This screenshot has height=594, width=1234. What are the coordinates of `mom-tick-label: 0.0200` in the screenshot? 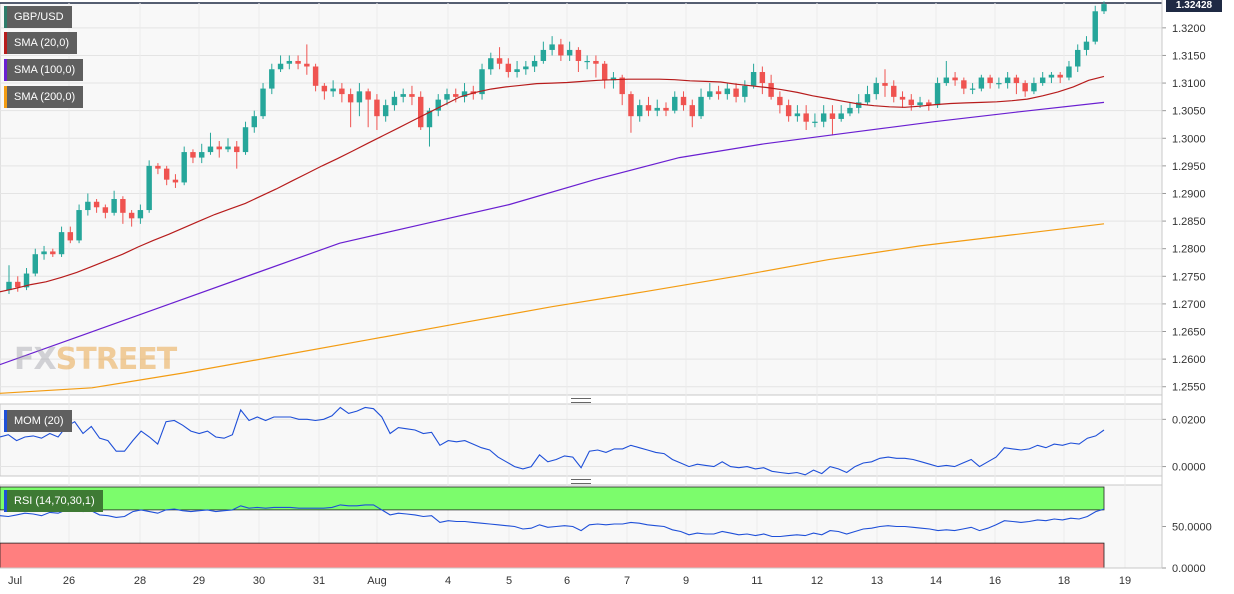 It's located at (1189, 420).